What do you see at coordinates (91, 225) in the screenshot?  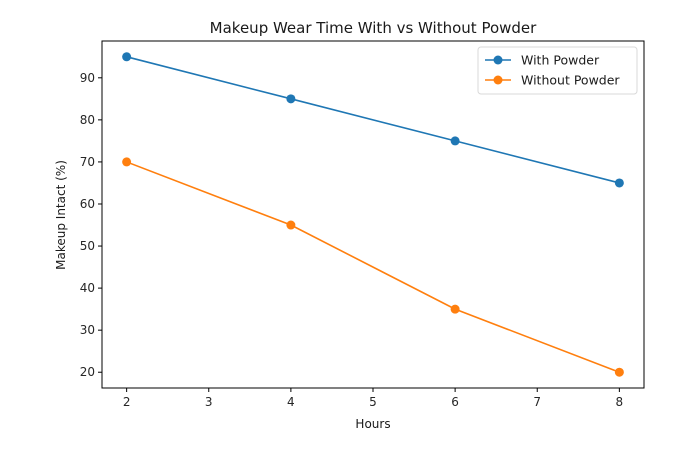 I see `y-axis: 20 30 40 50 60 70 80 90` at bounding box center [91, 225].